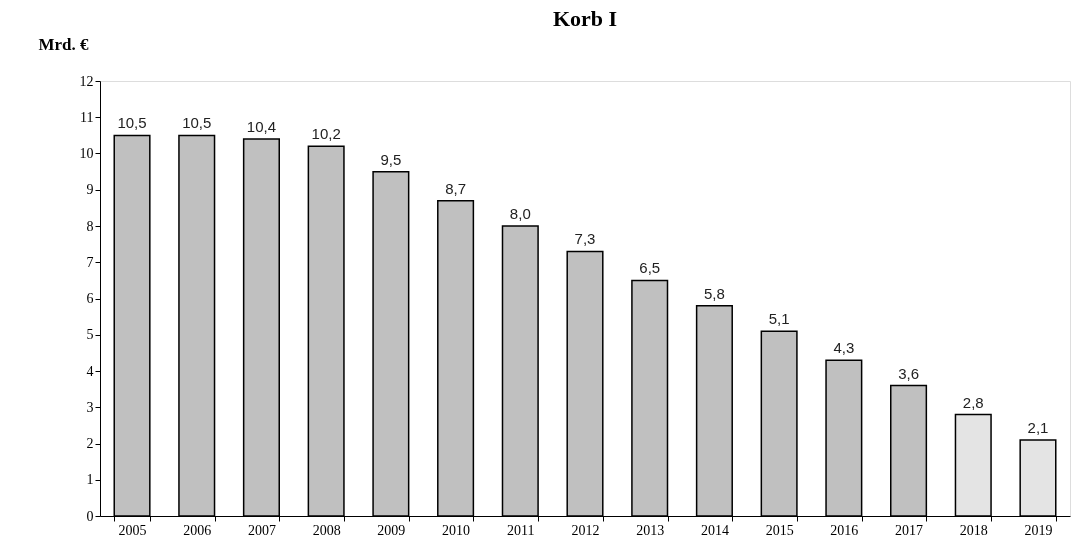  What do you see at coordinates (650, 268) in the screenshot?
I see `data-label: 6,5` at bounding box center [650, 268].